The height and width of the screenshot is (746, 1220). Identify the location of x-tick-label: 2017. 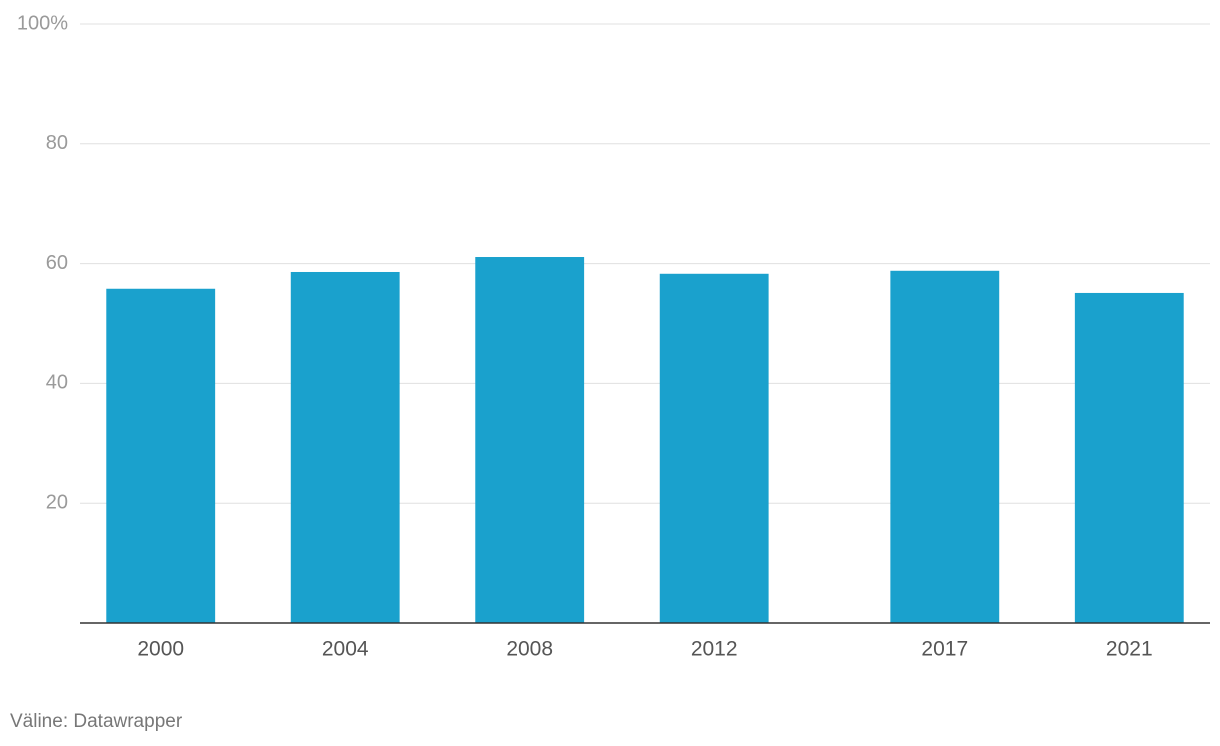
(944, 649).